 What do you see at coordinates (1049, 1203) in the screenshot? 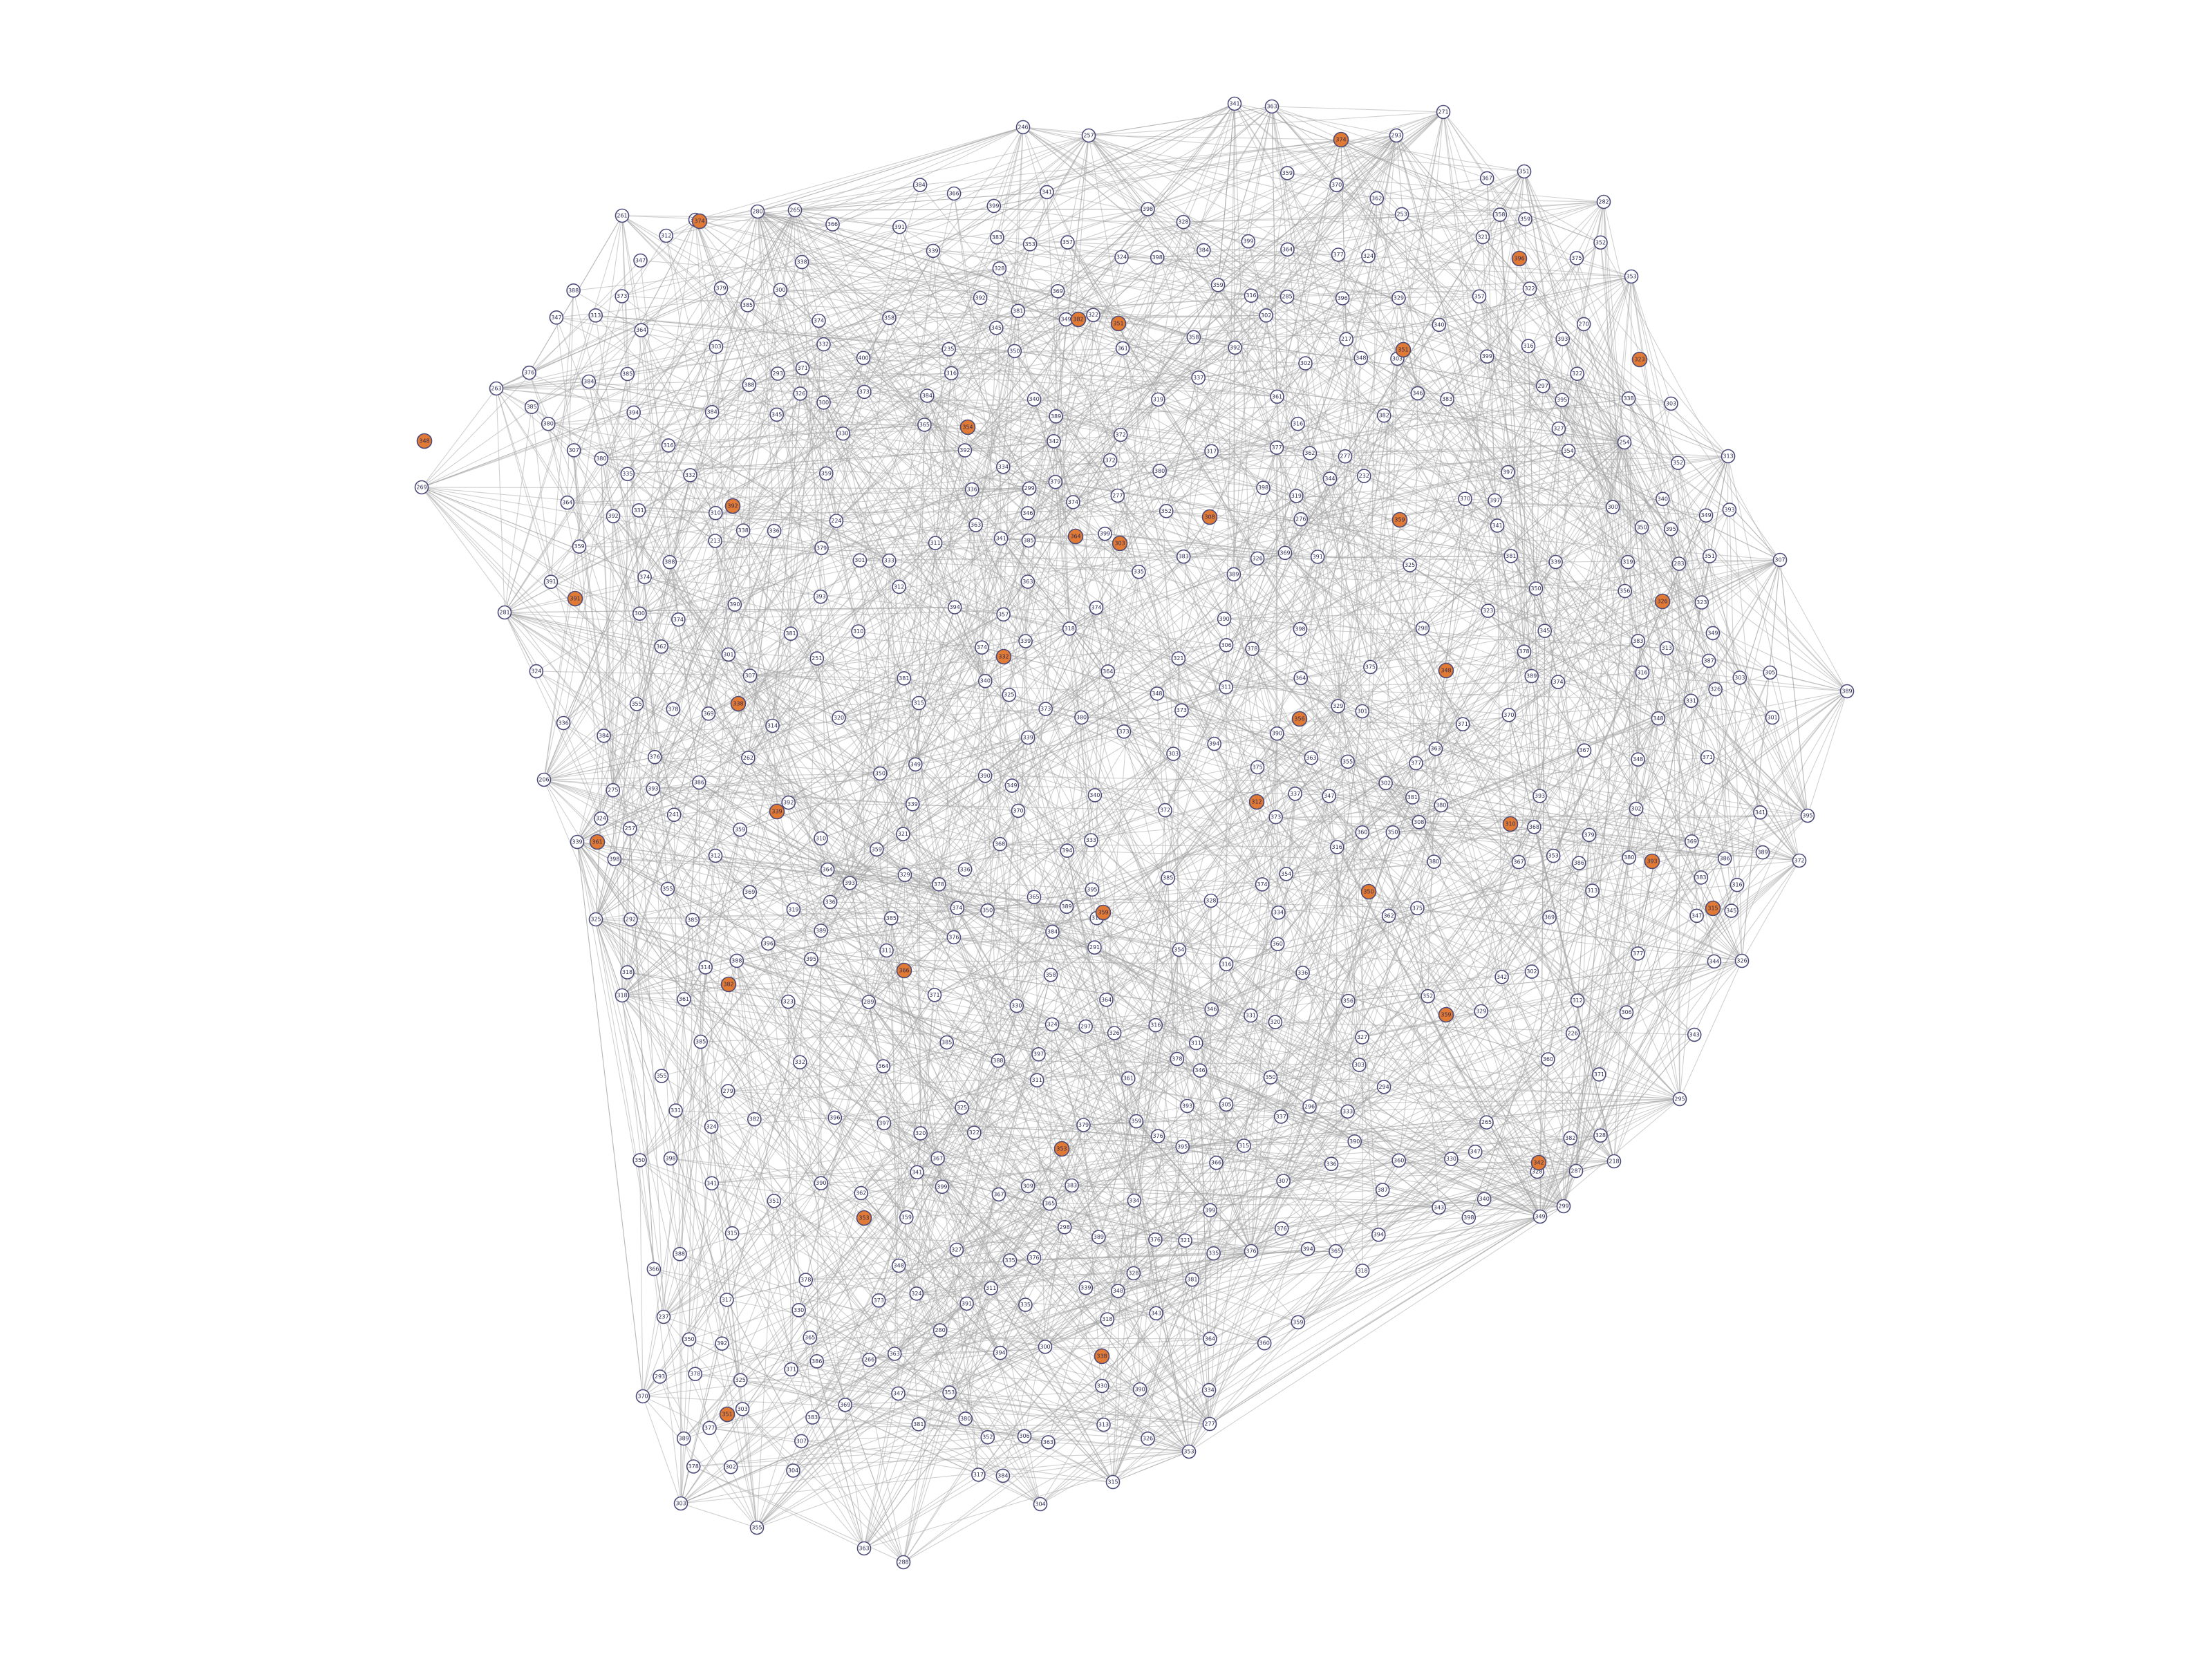
I see `graph-node: 365` at bounding box center [1049, 1203].